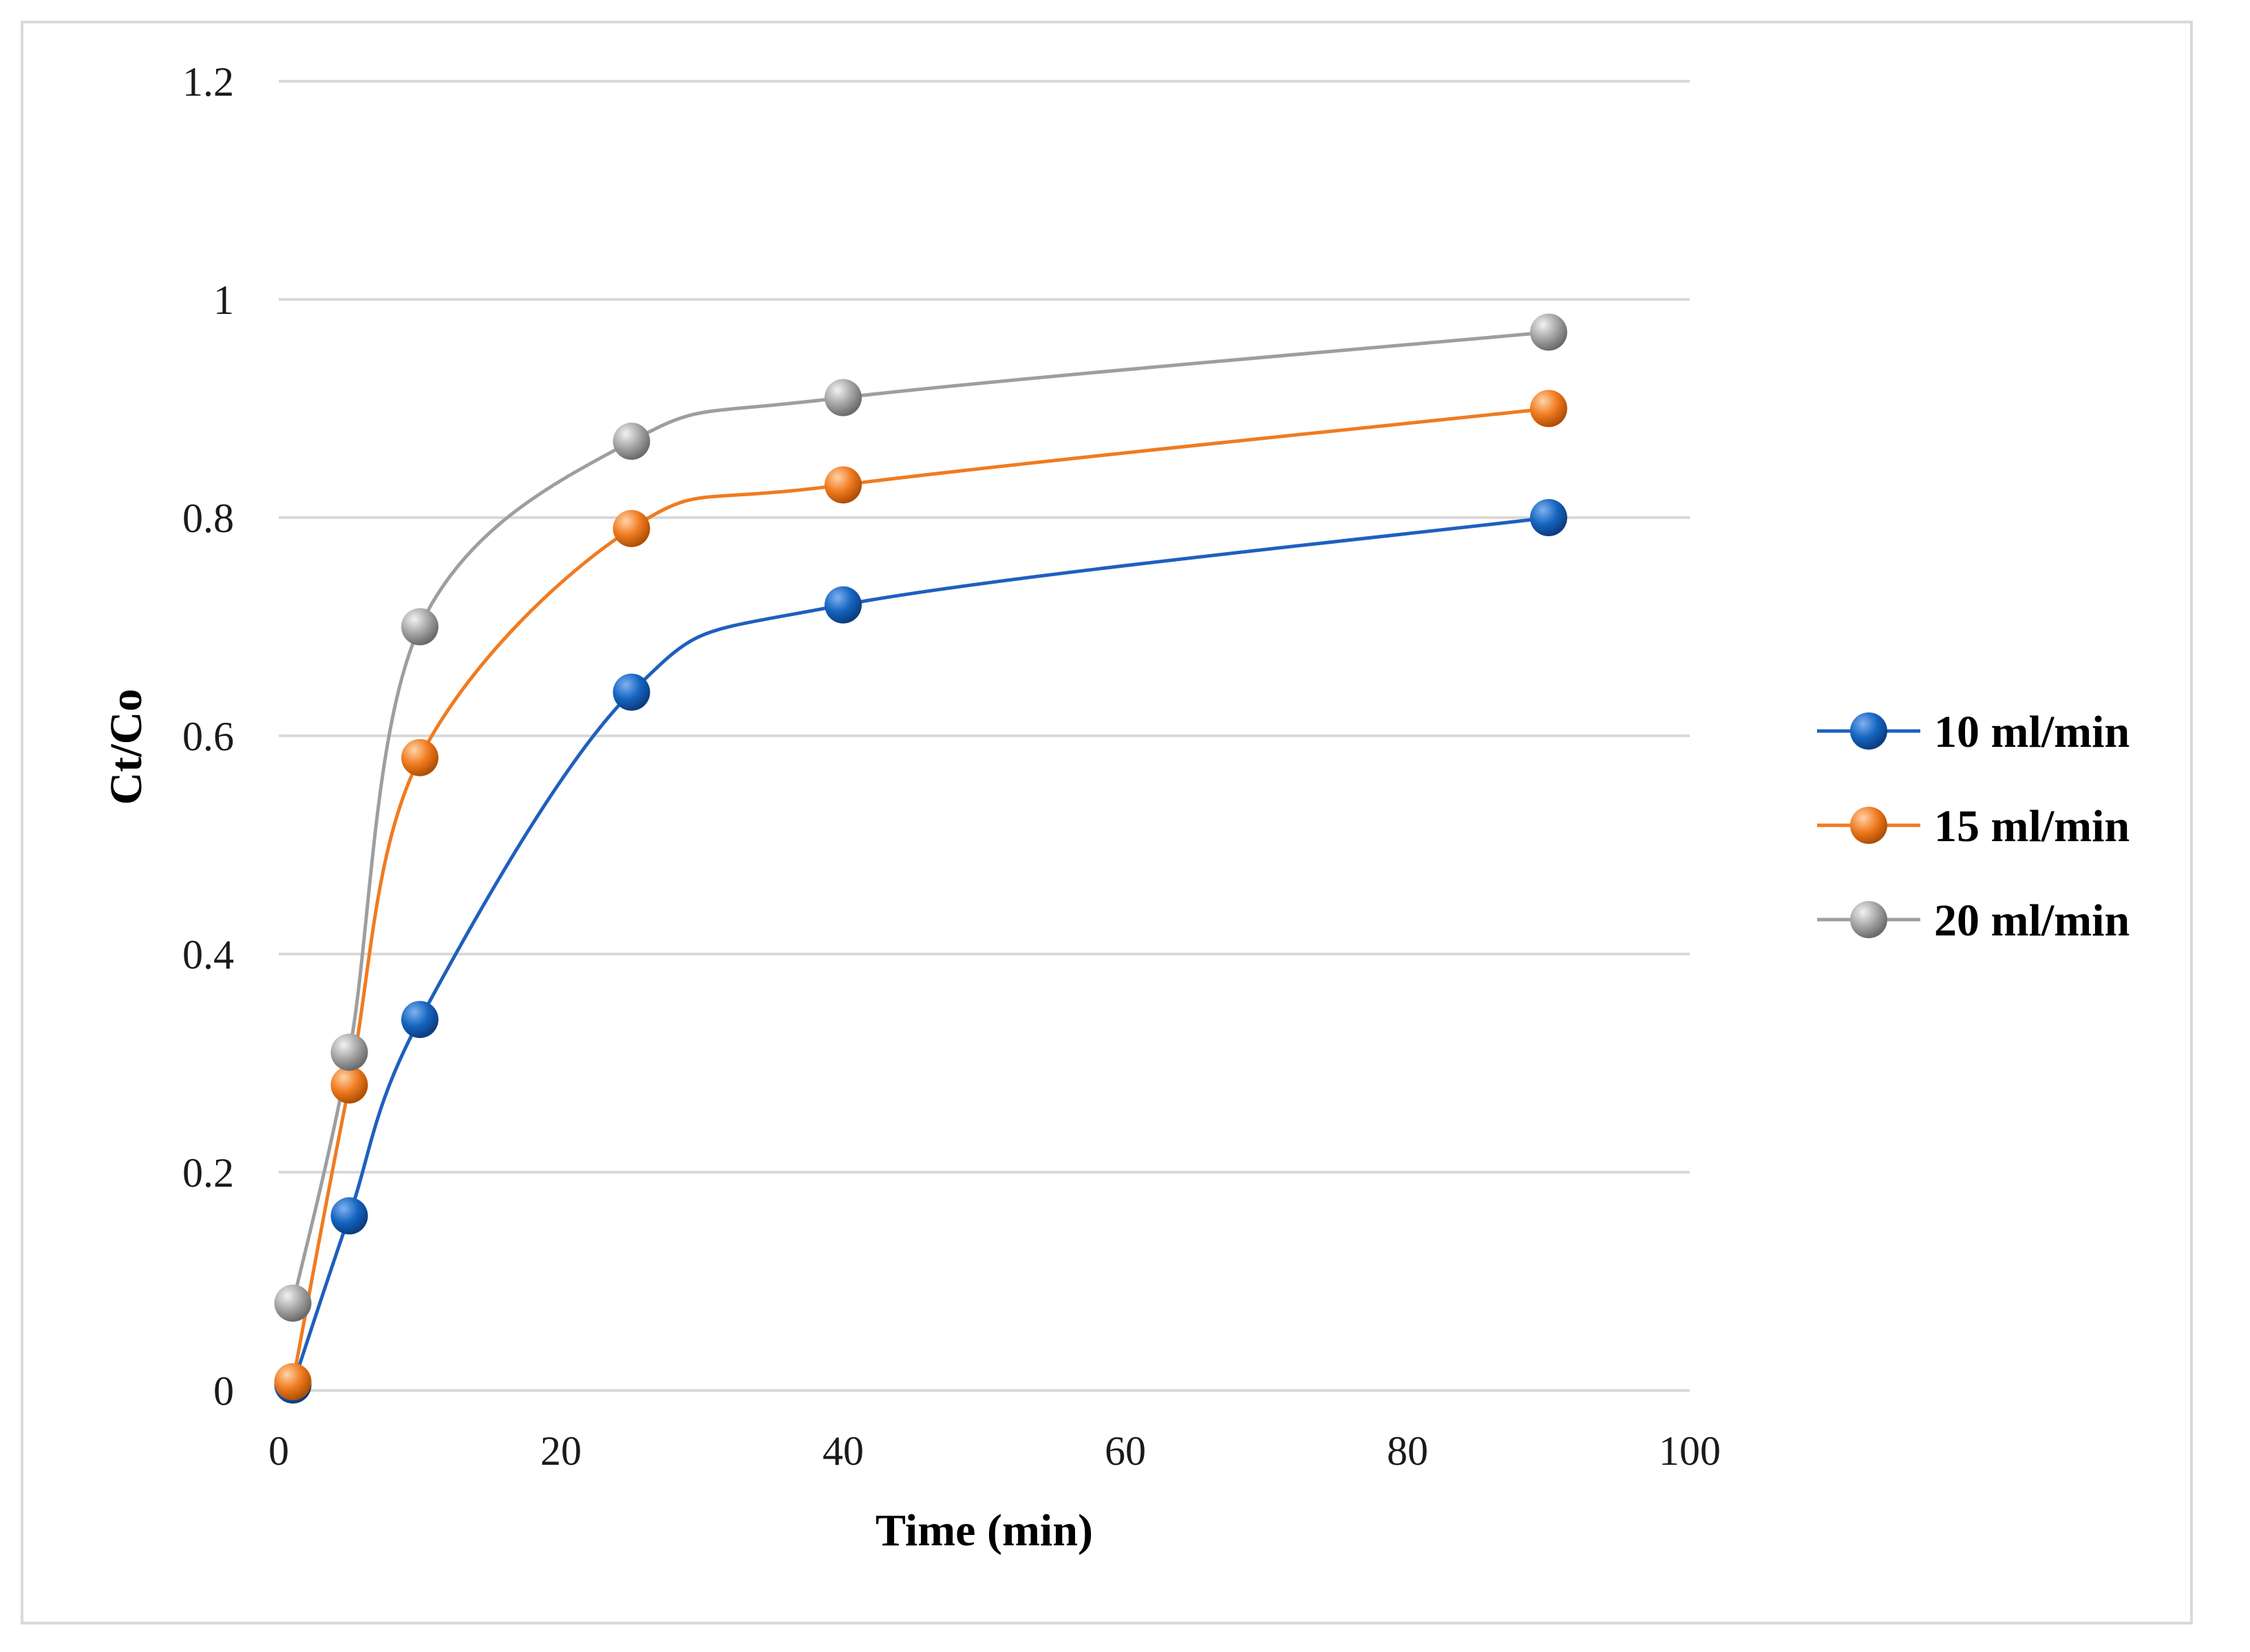 This screenshot has height=1652, width=2250. What do you see at coordinates (208, 1173) in the screenshot?
I see `y-tick-label: 0.2` at bounding box center [208, 1173].